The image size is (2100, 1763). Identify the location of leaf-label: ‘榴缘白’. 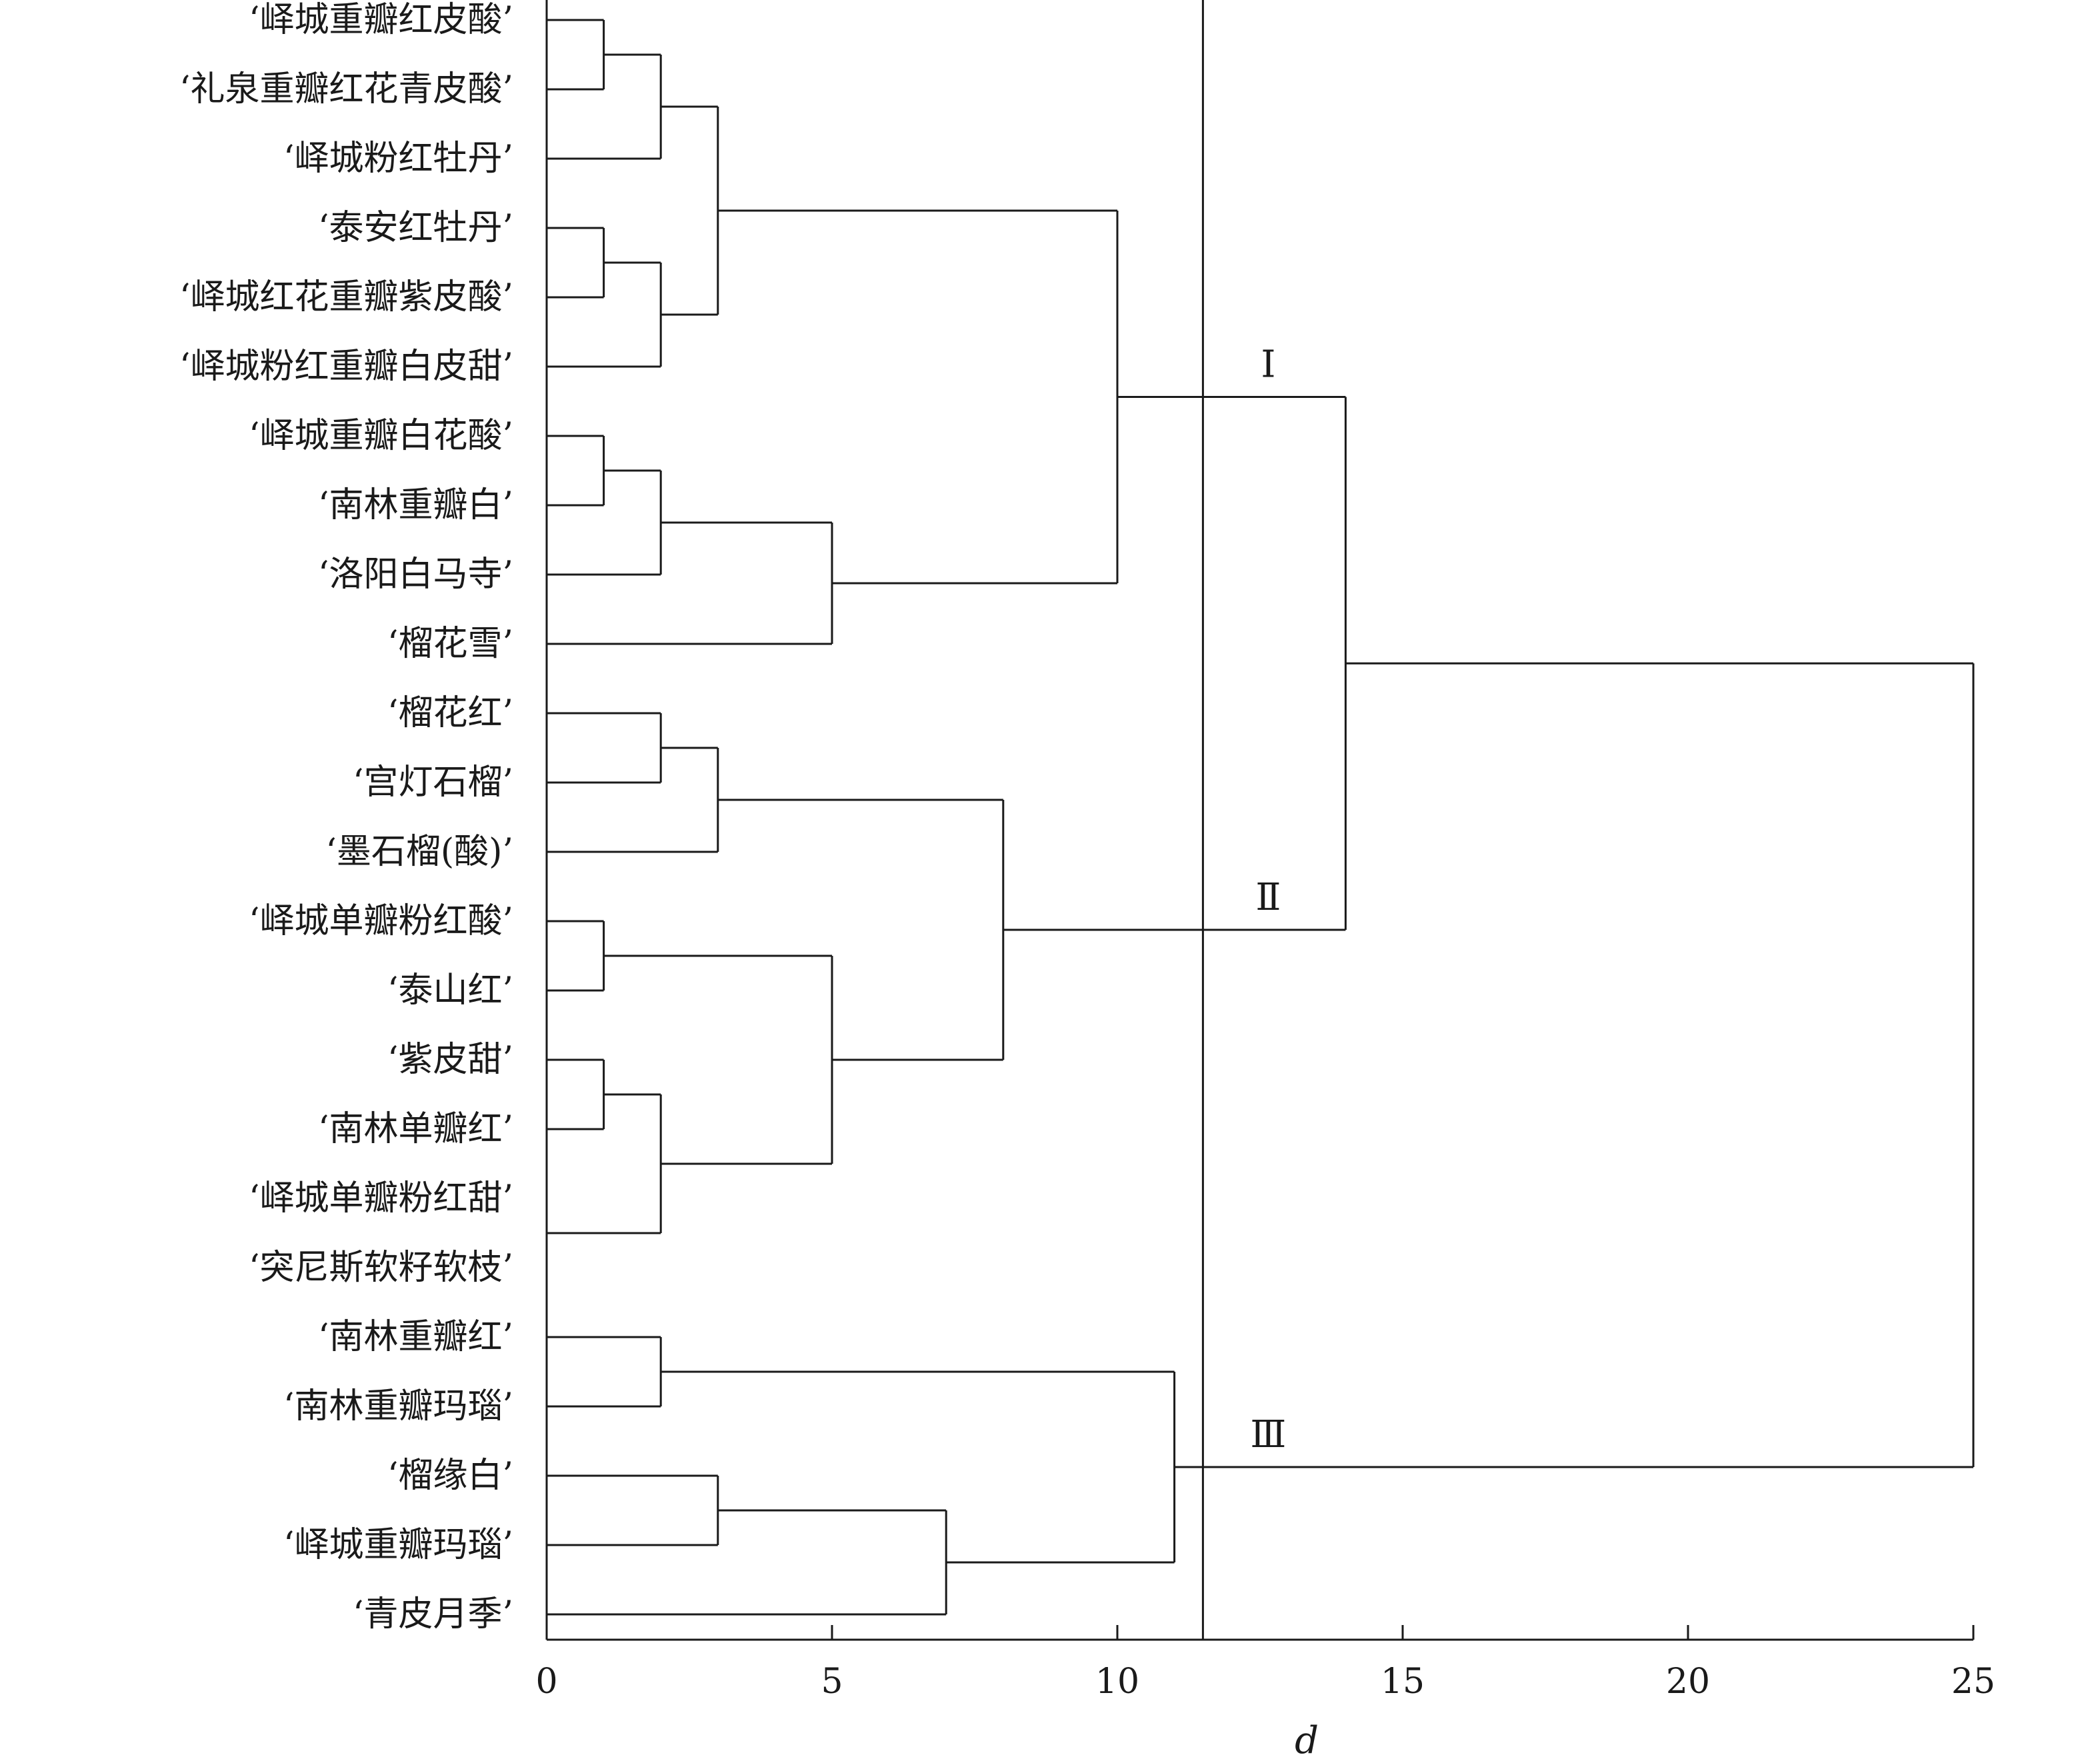
(450, 1476).